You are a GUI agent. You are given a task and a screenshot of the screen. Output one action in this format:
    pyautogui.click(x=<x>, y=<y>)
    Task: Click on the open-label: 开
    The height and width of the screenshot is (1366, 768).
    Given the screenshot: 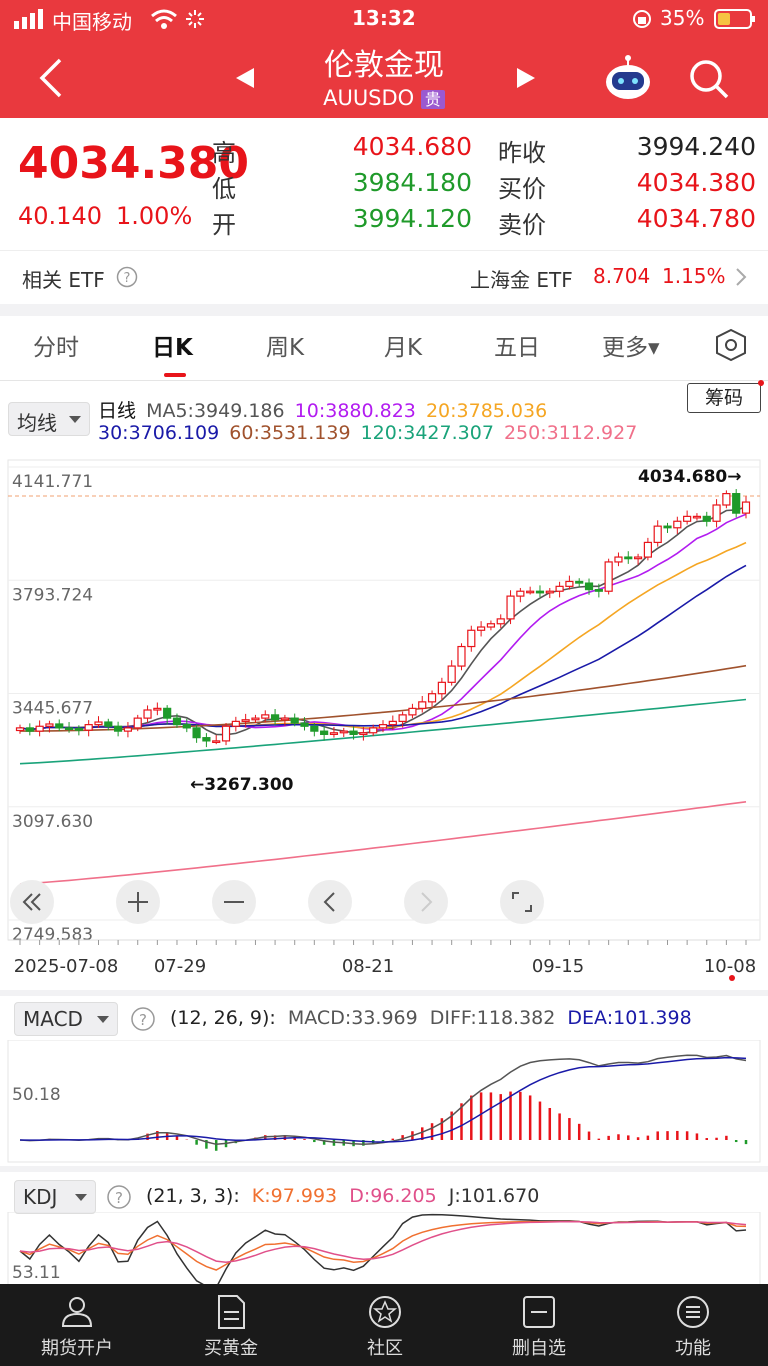 What is the action you would take?
    pyautogui.click(x=224, y=225)
    